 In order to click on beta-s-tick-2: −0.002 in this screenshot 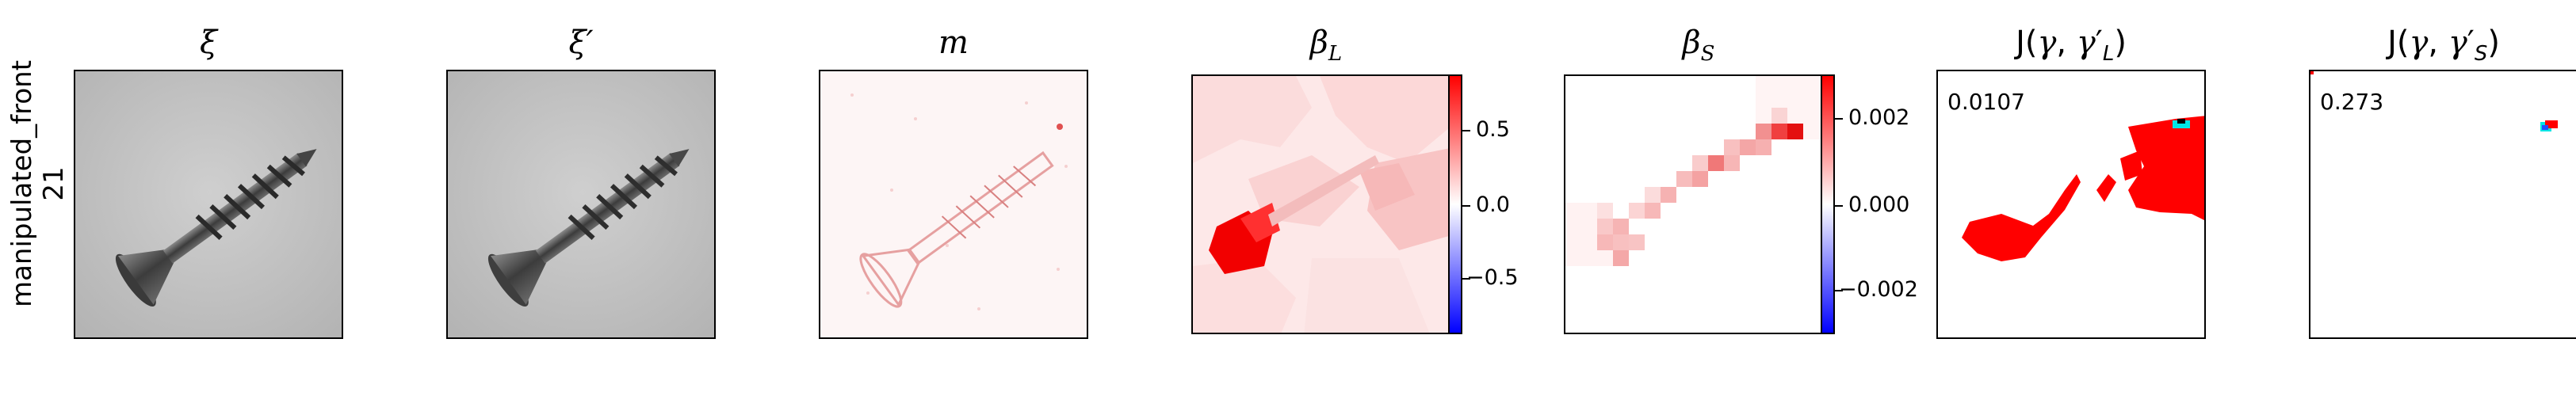, I will do `click(1879, 289)`.